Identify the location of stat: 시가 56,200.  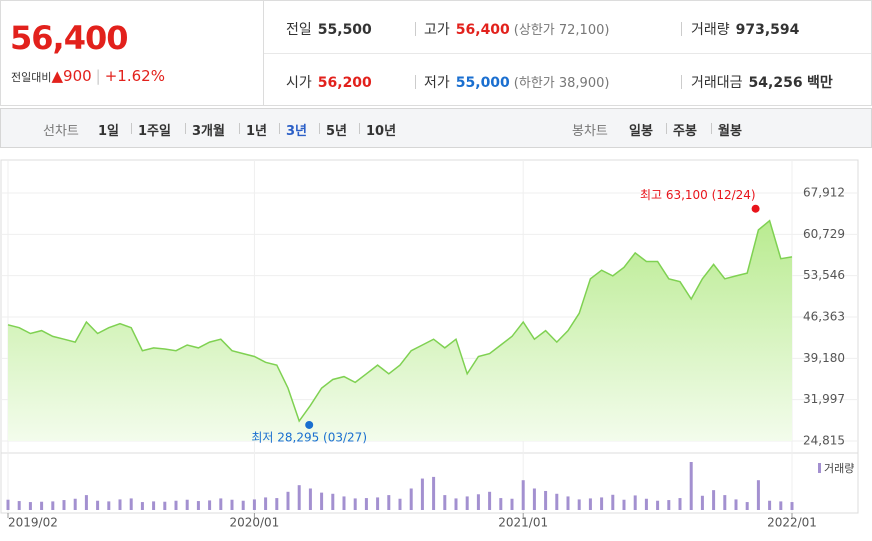
(329, 82).